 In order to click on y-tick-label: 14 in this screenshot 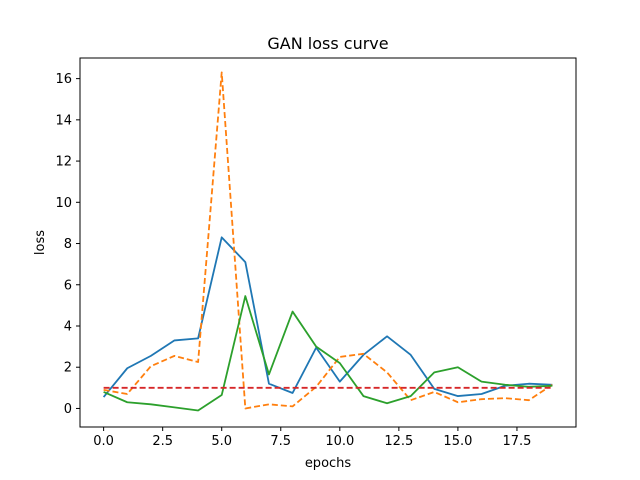, I will do `click(63, 120)`.